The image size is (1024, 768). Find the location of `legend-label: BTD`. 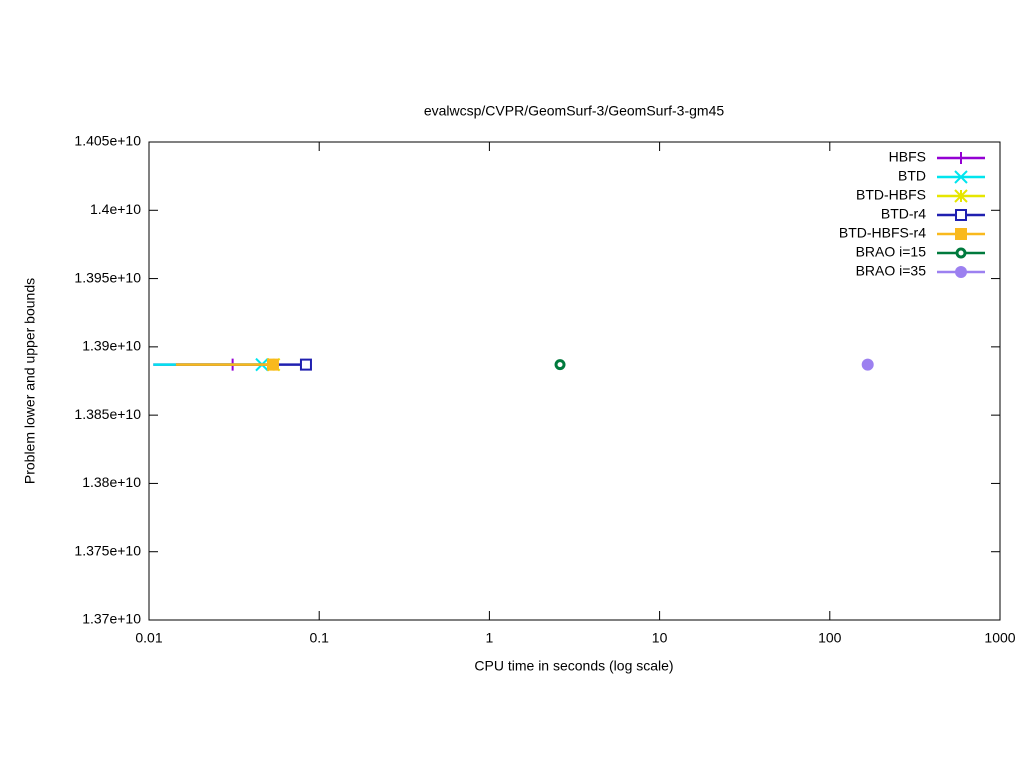

legend-label: BTD is located at coordinates (912, 176).